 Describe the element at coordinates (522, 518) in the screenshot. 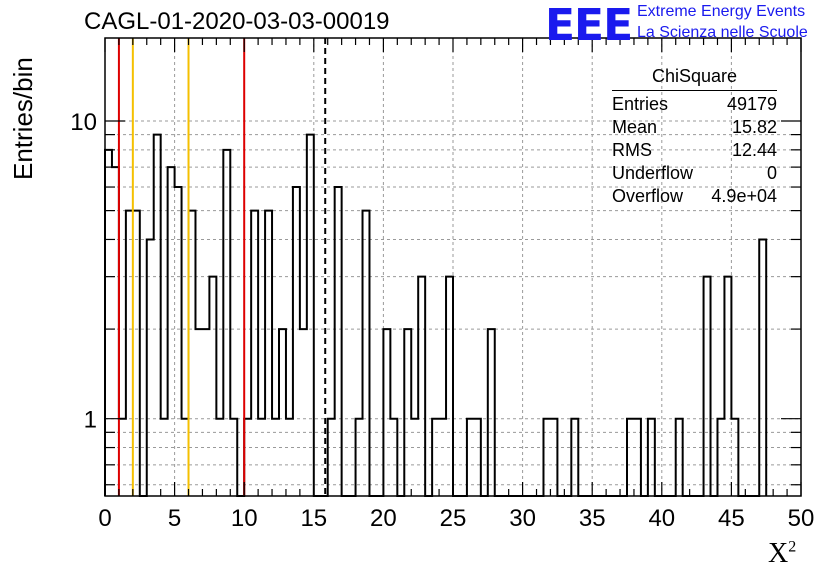

I see `x-tick-label: 30` at that location.